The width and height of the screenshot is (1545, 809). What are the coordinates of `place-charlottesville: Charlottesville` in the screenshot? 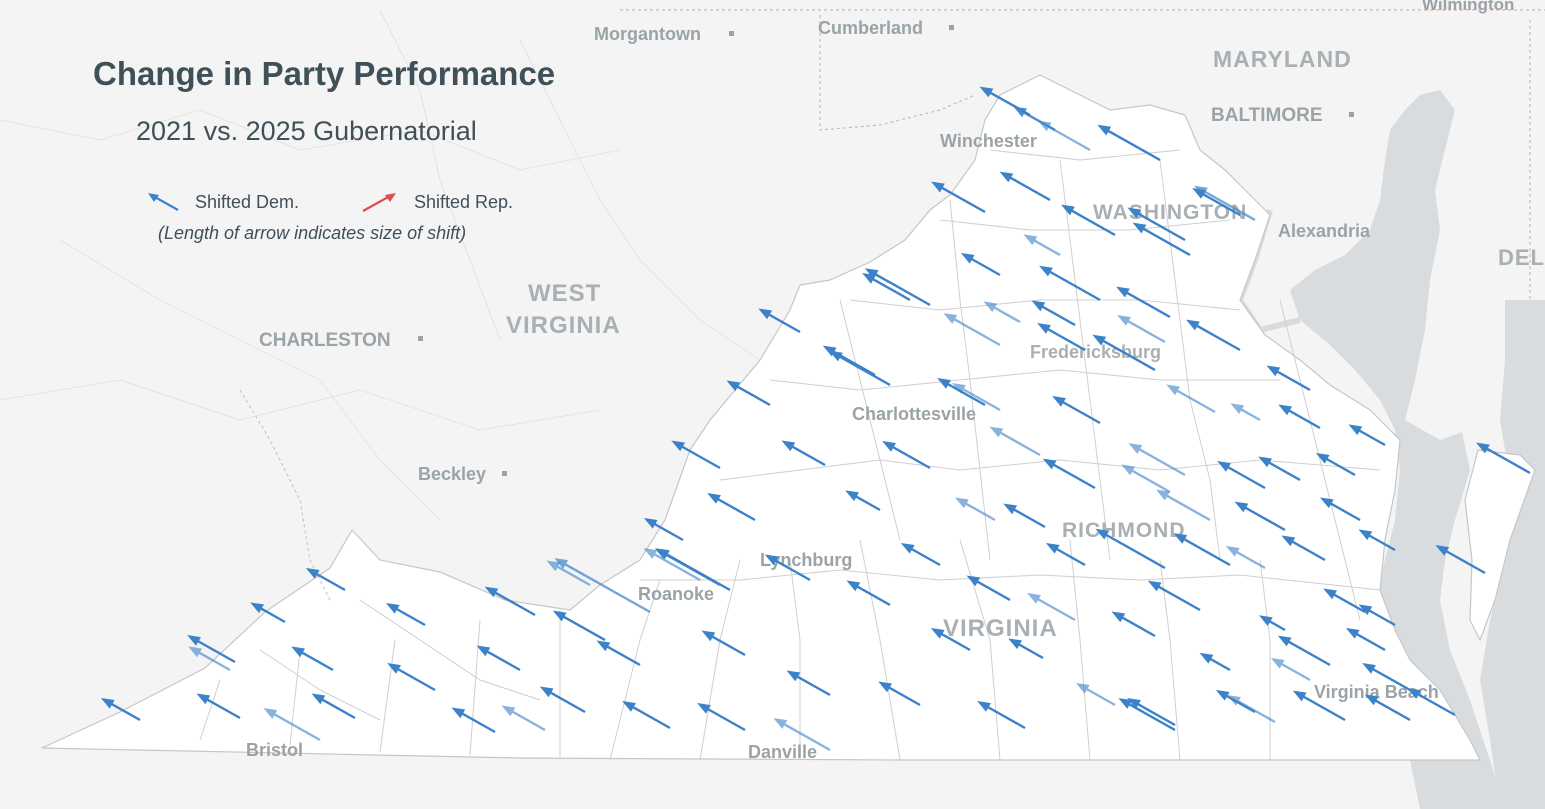 It's located at (914, 414).